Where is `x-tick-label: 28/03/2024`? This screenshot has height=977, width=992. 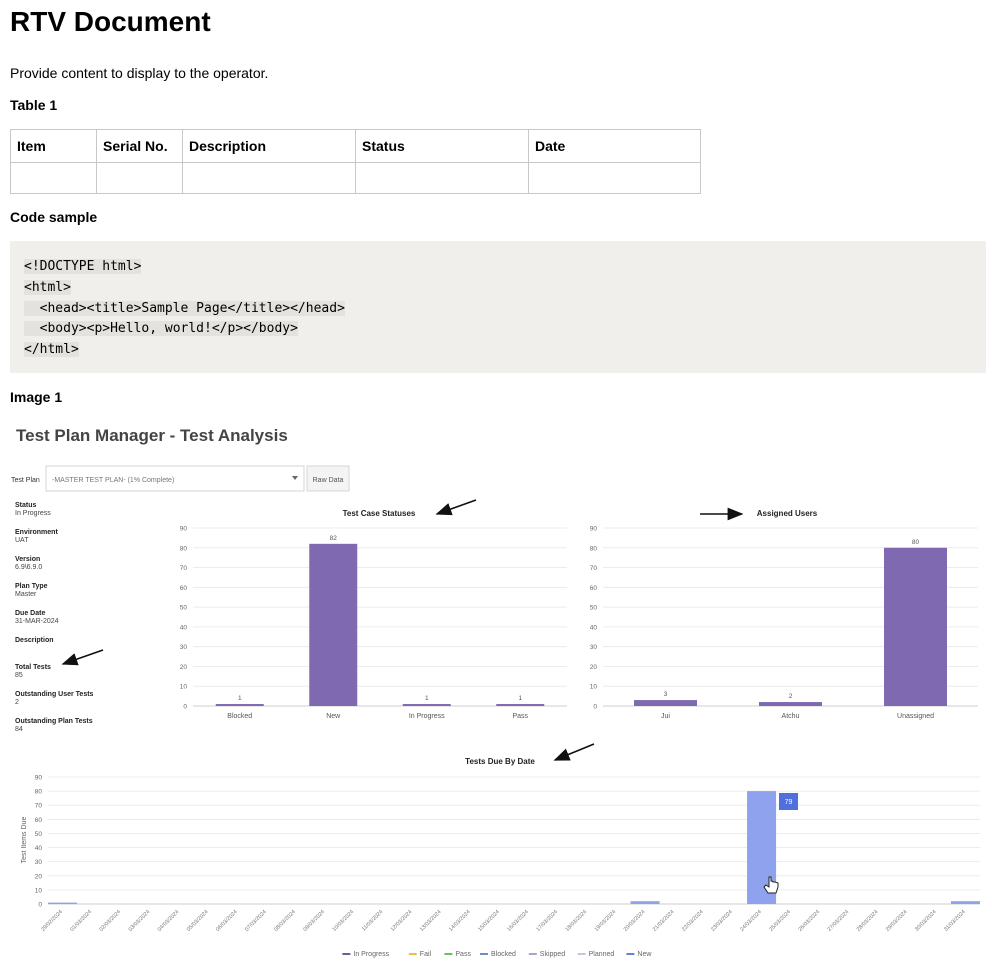 x-tick-label: 28/03/2024 is located at coordinates (868, 921).